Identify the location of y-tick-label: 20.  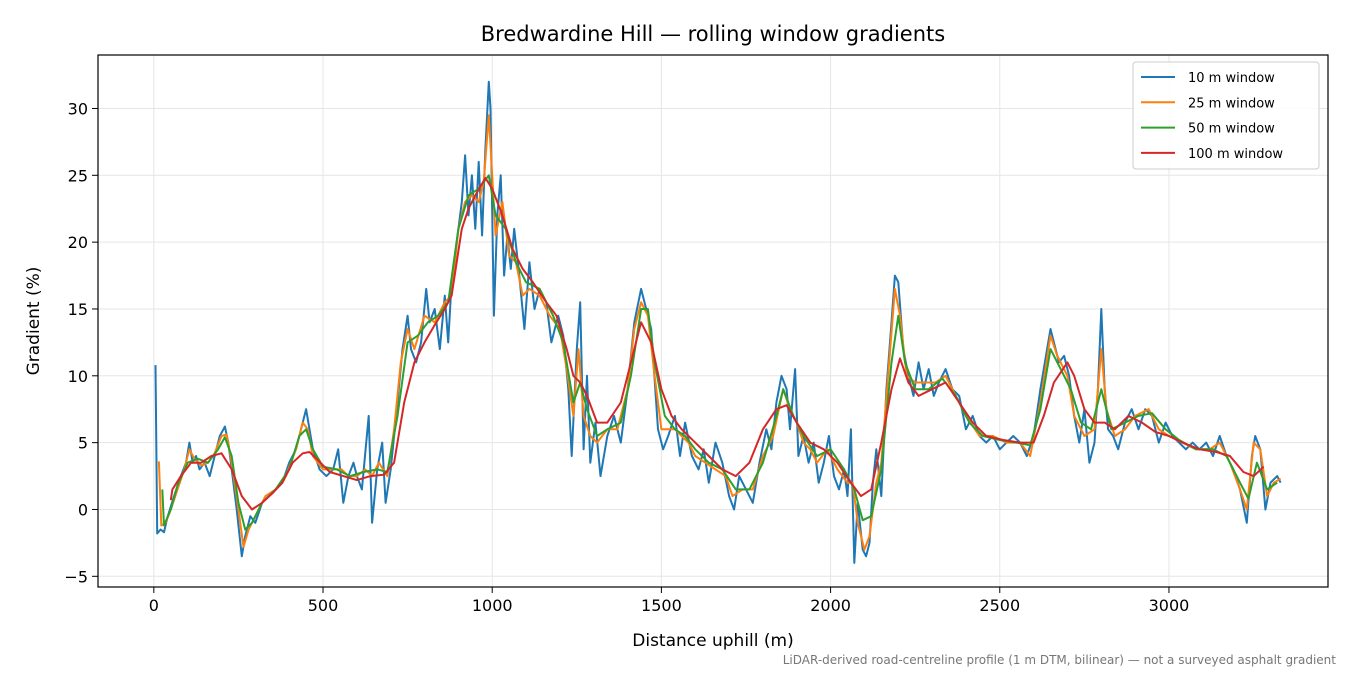
(78, 242).